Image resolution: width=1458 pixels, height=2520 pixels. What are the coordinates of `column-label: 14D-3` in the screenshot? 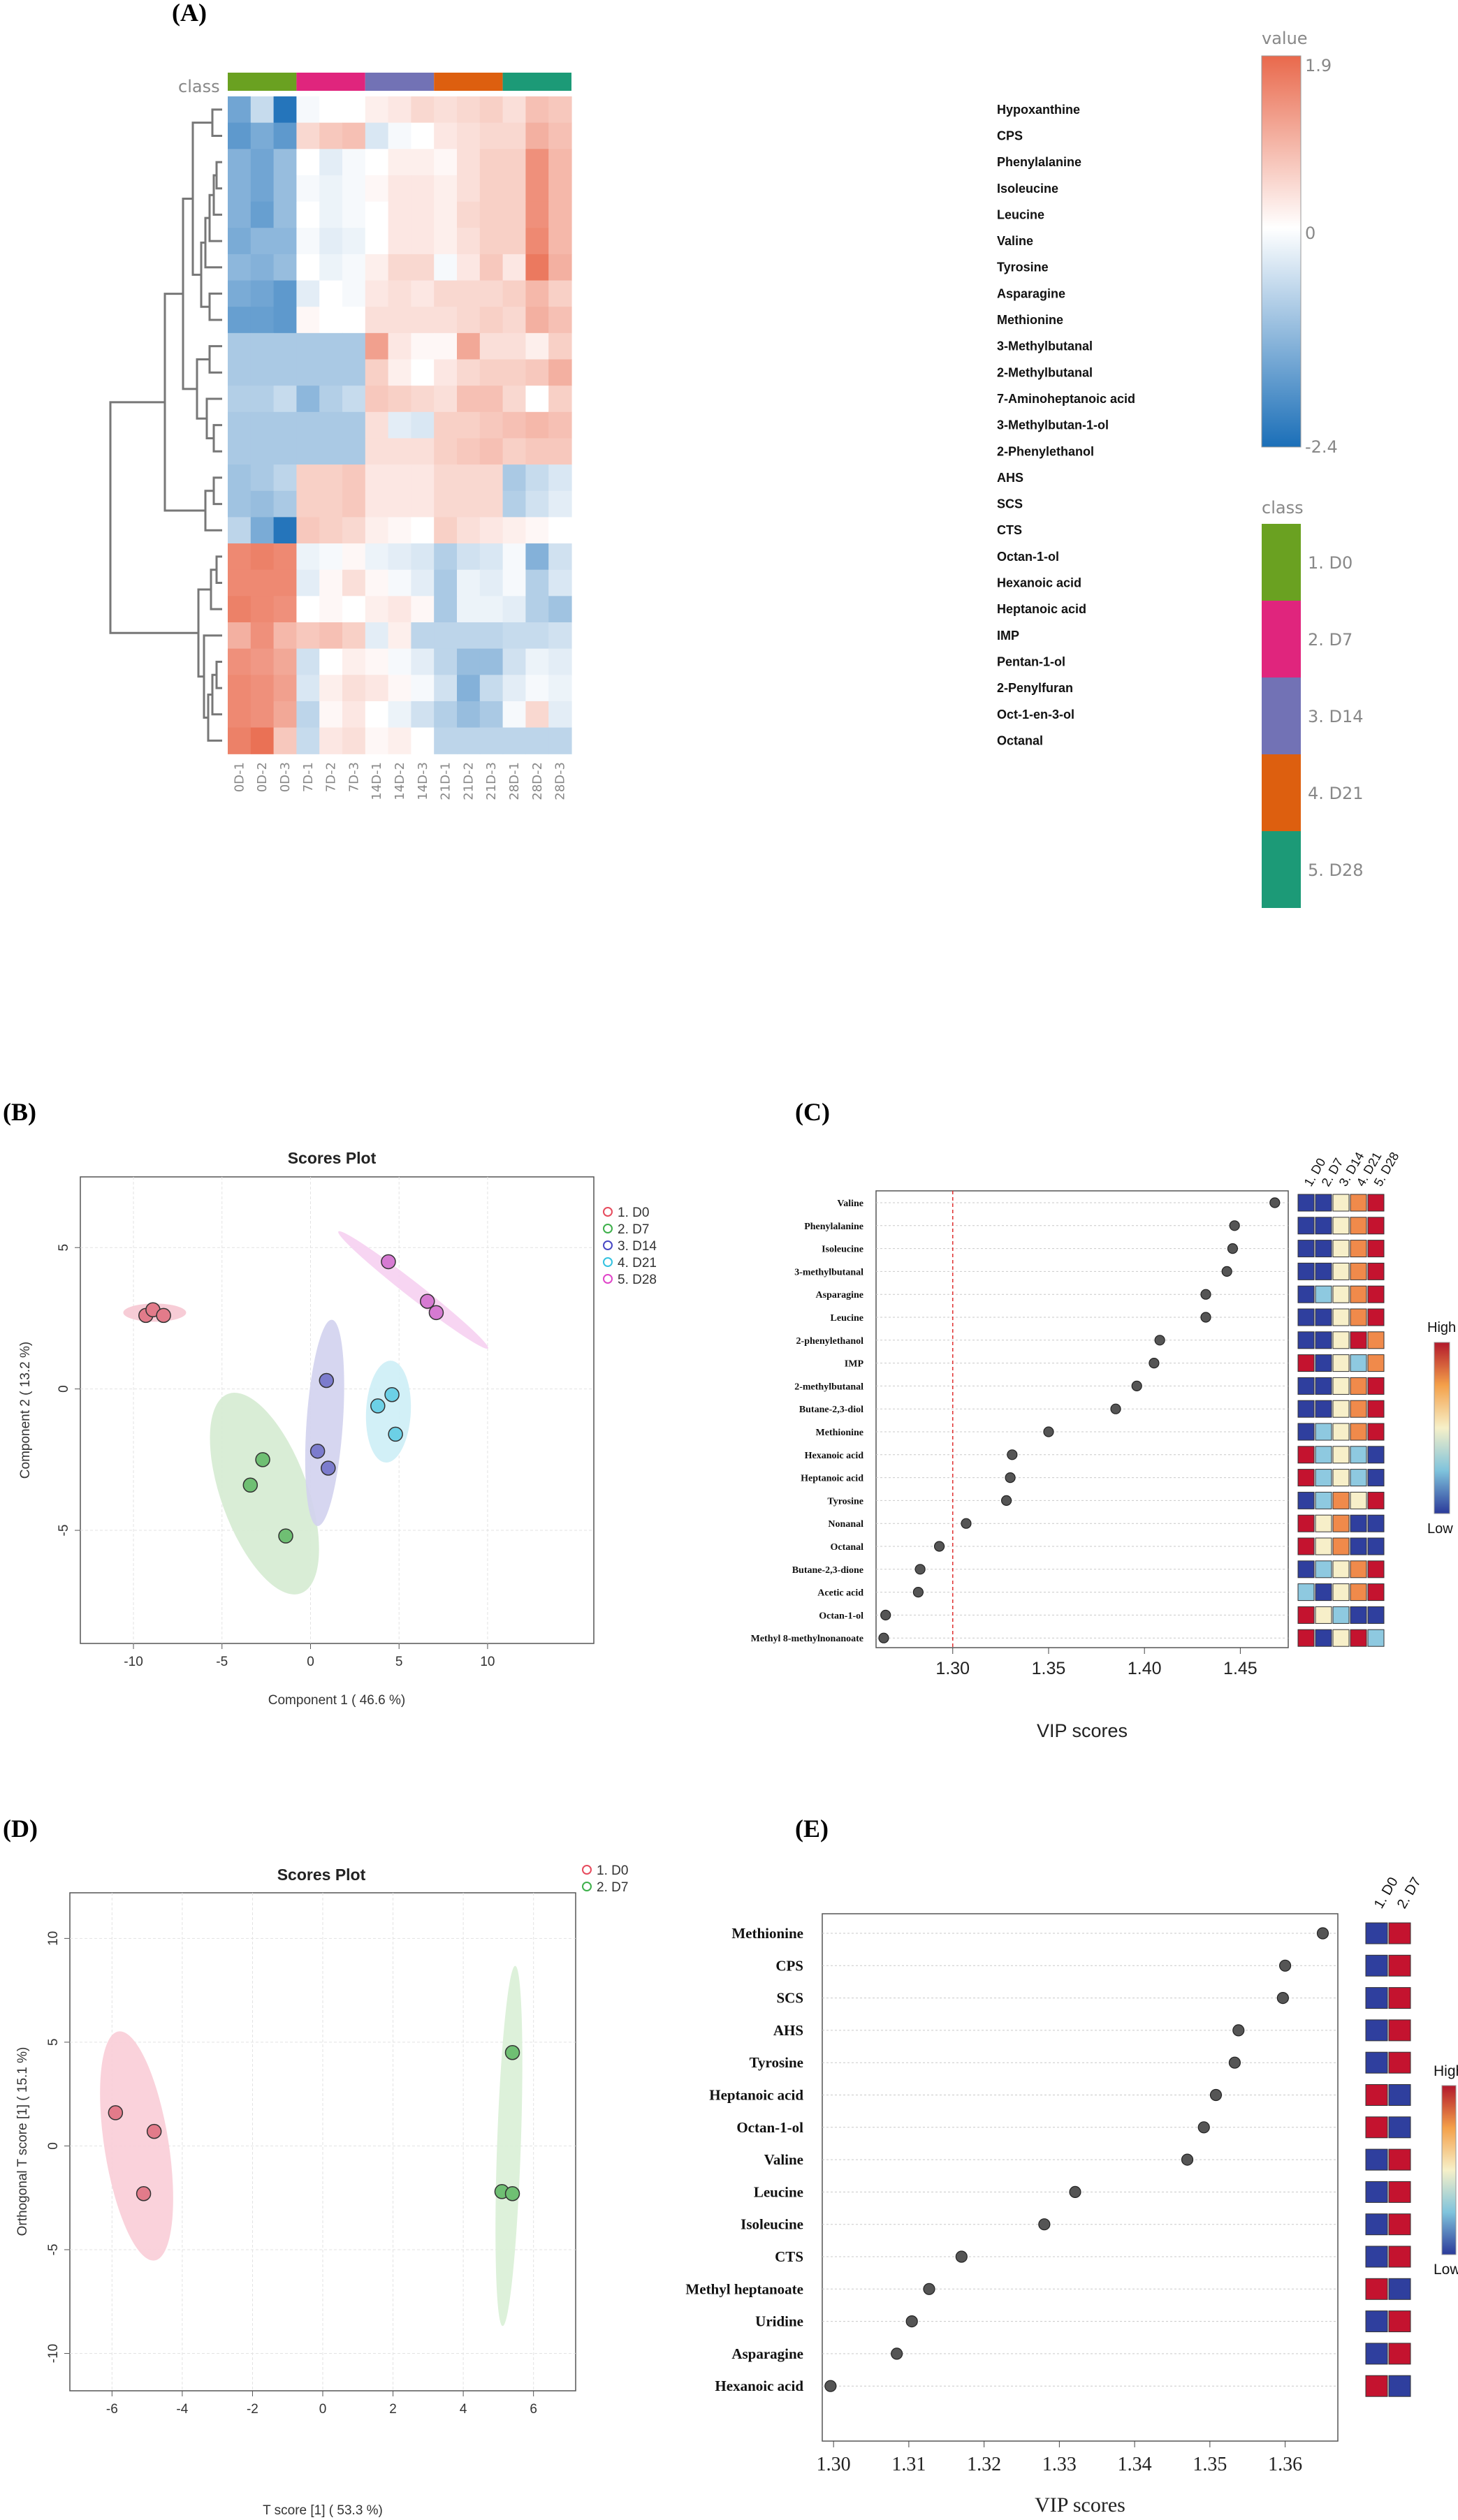 It's located at (423, 781).